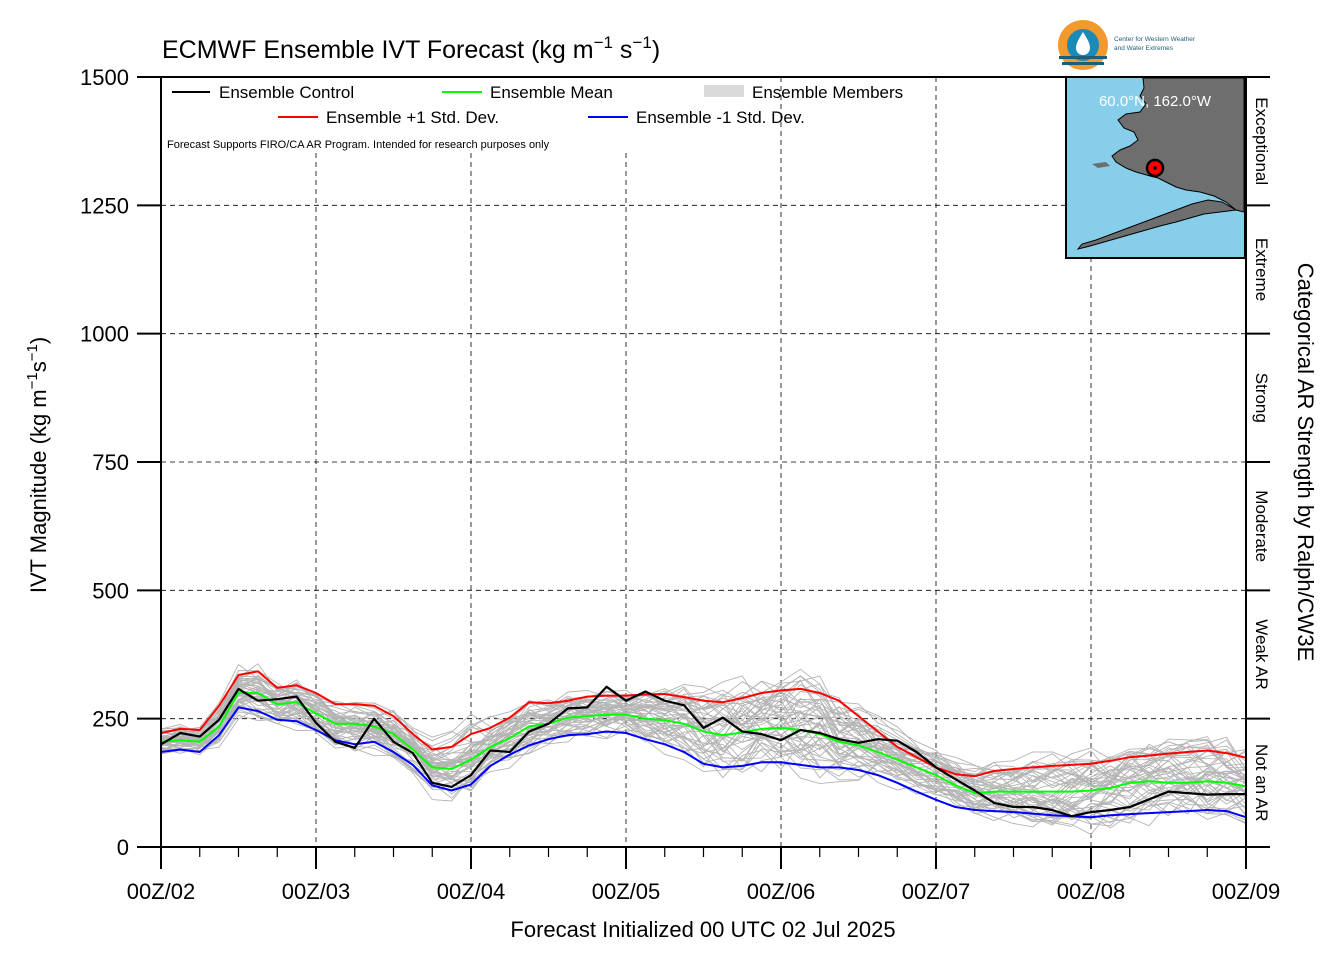  What do you see at coordinates (110, 590) in the screenshot?
I see `y-tick-label: 500` at bounding box center [110, 590].